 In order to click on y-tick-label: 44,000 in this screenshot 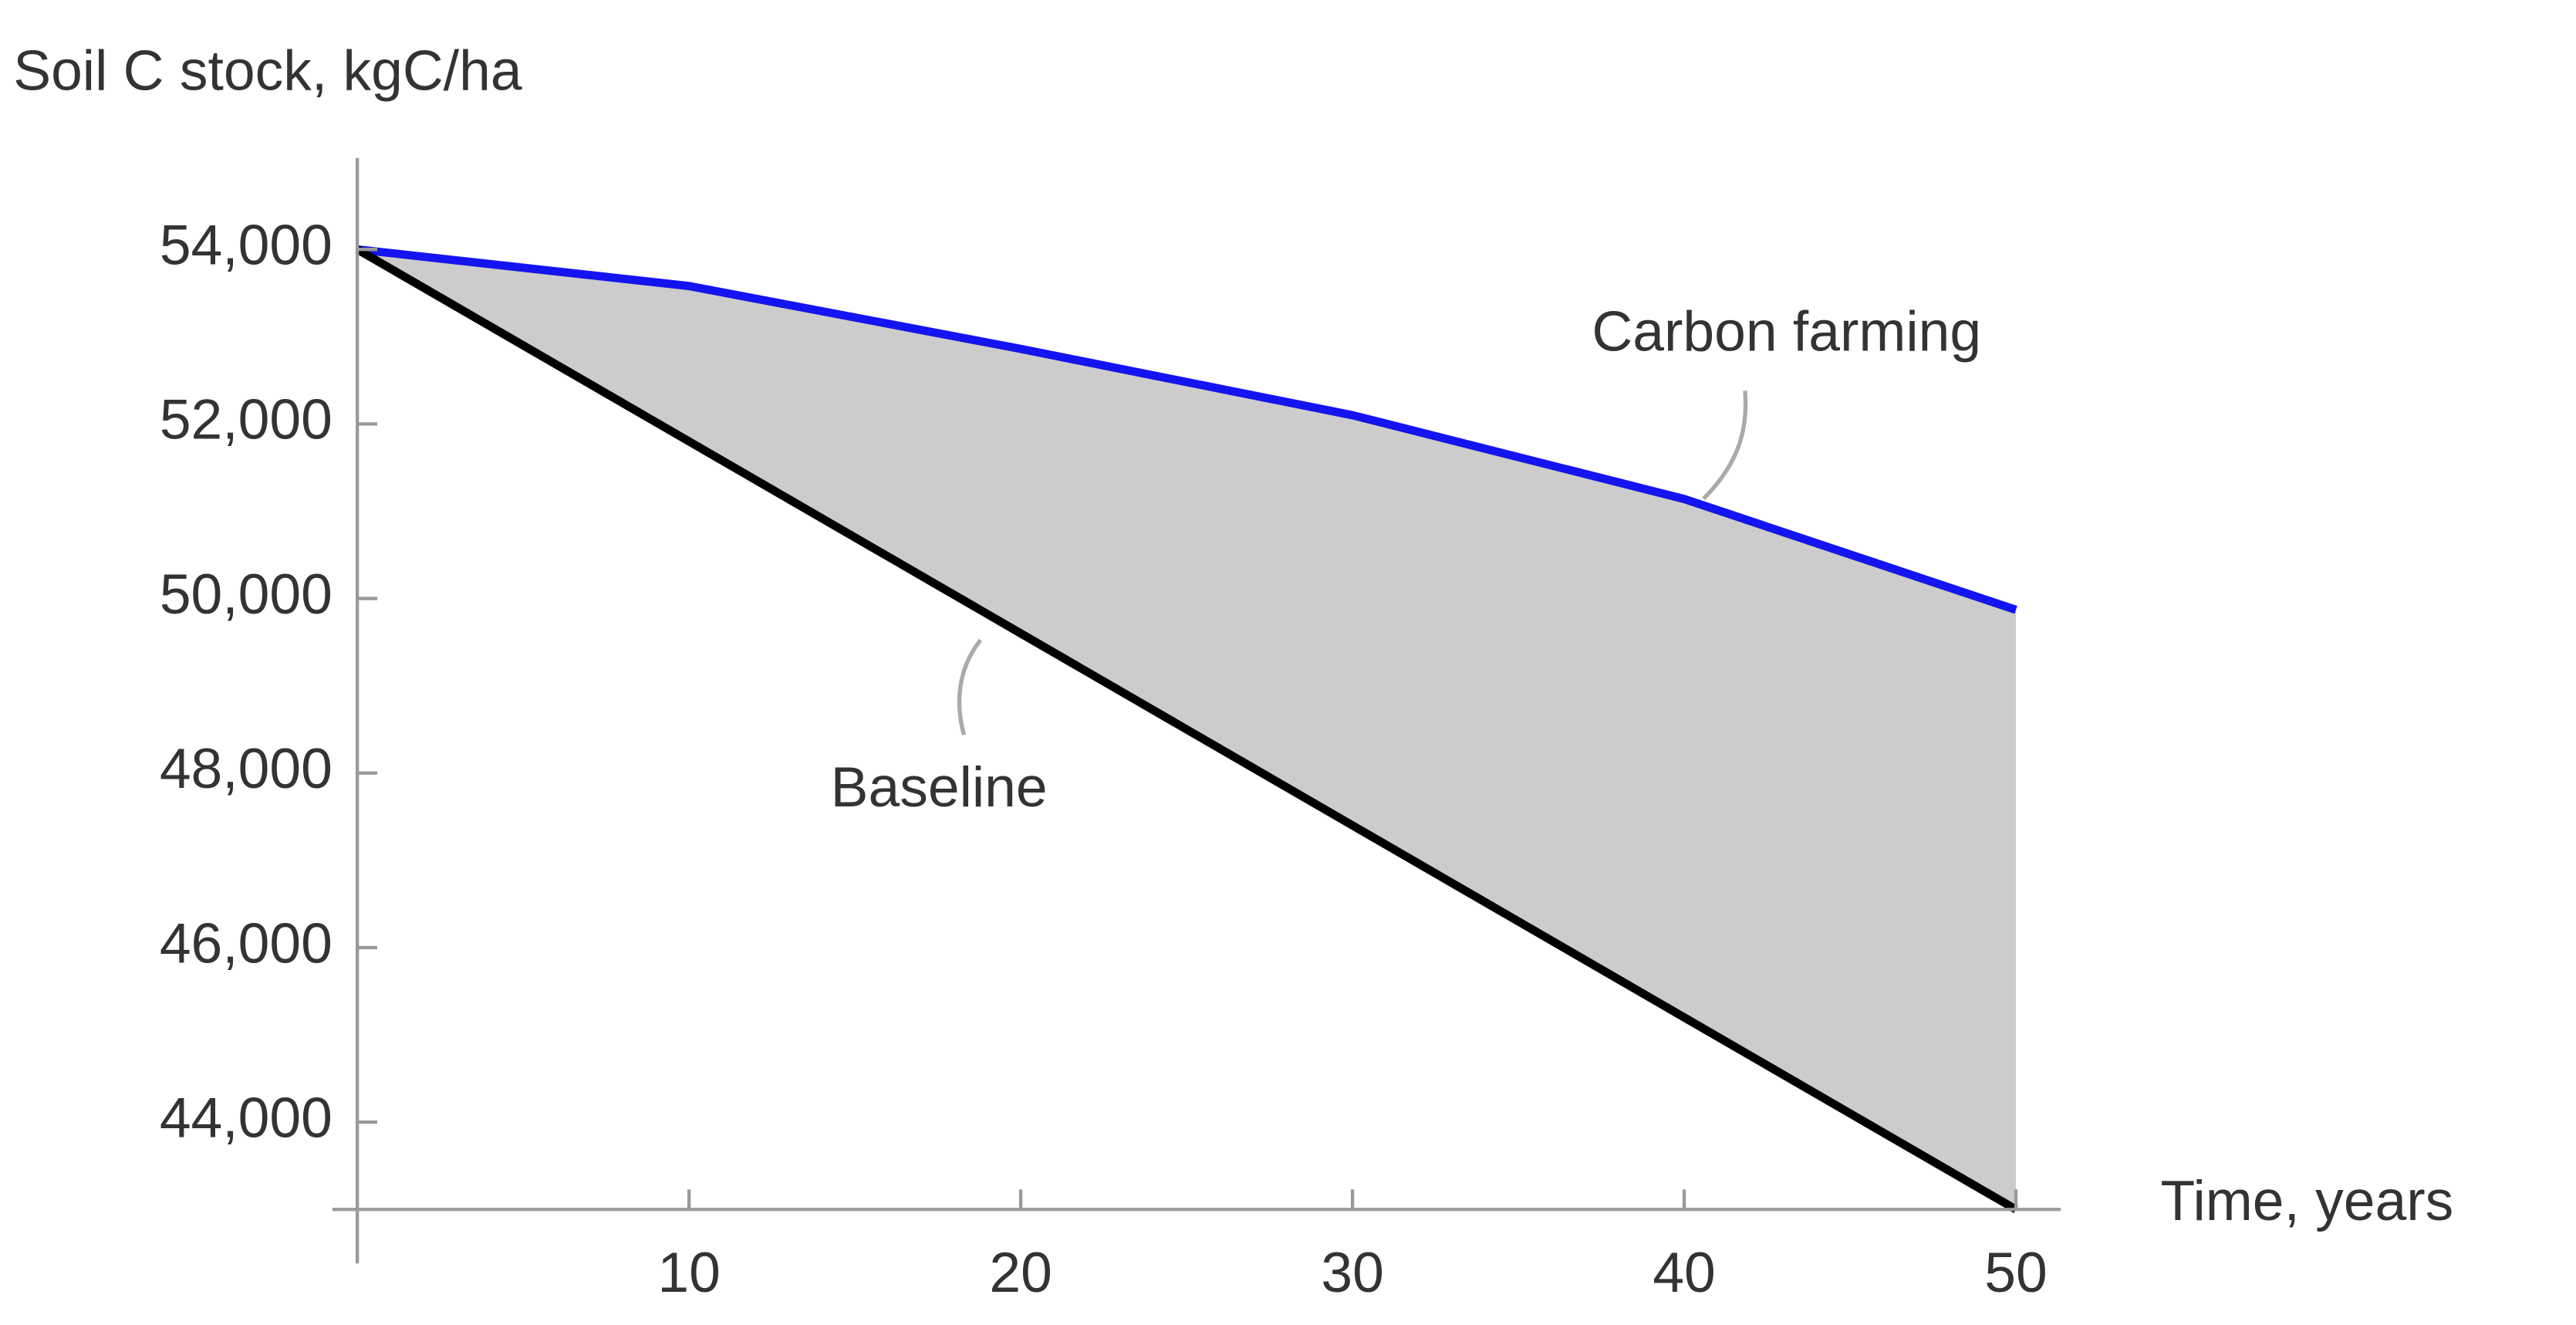, I will do `click(246, 1117)`.